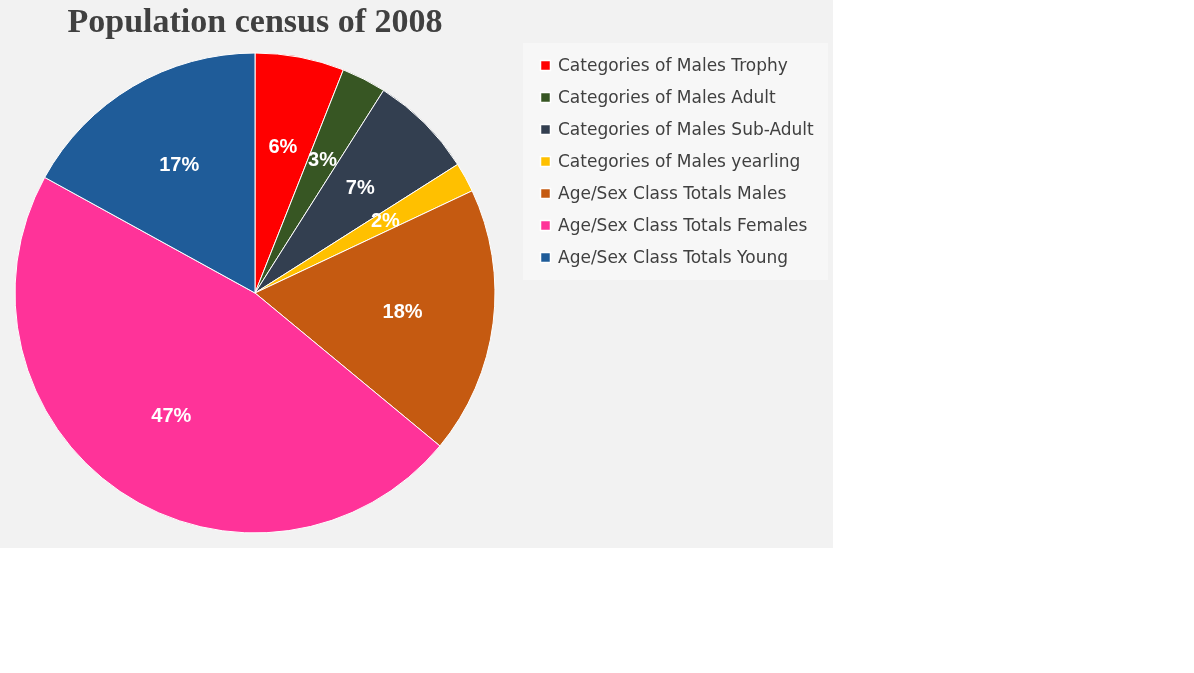 The image size is (1194, 673). I want to click on data-label: 3%, so click(323, 159).